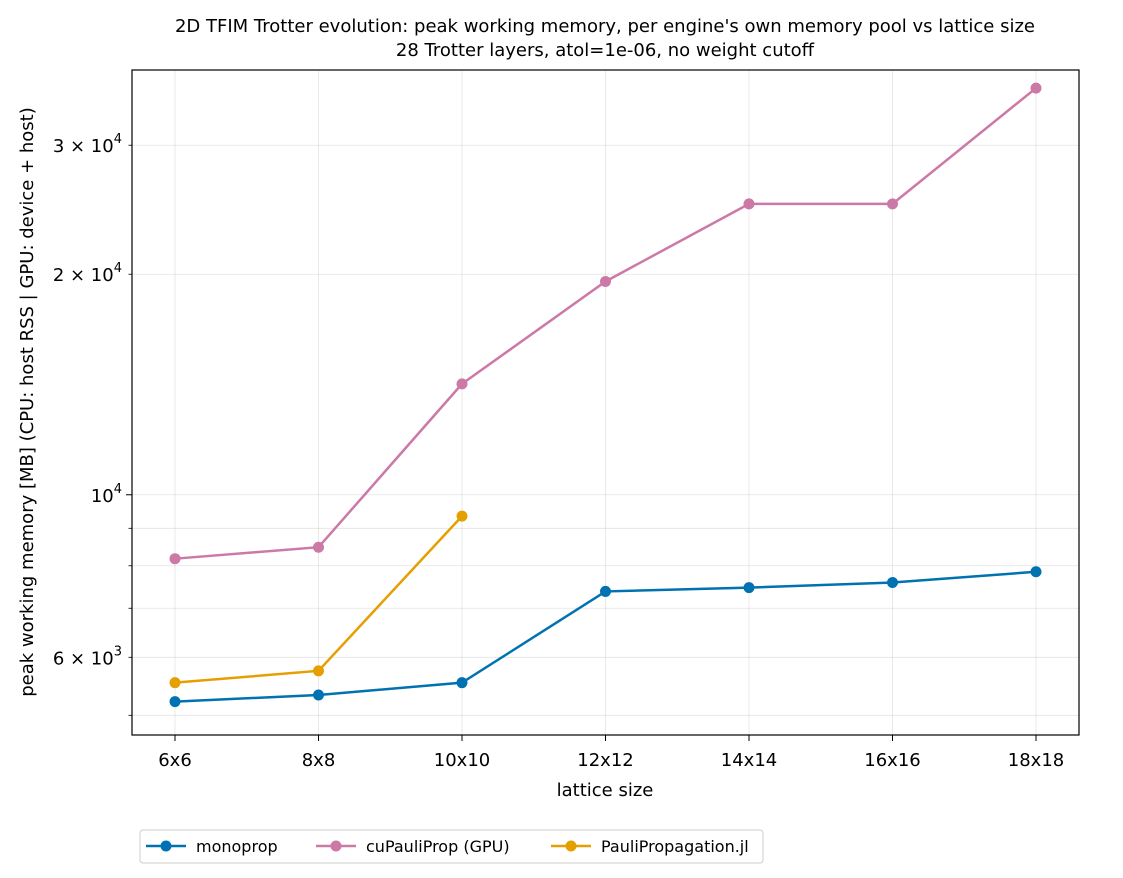  What do you see at coordinates (318, 599) in the screenshot?
I see `series-paulipropagation-jl` at bounding box center [318, 599].